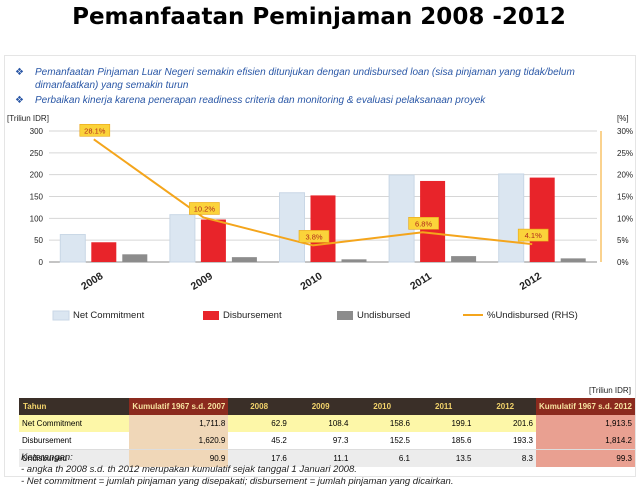 Image resolution: width=638 pixels, height=487 pixels. What do you see at coordinates (179, 458) in the screenshot?
I see `table-cell: 90.9` at bounding box center [179, 458].